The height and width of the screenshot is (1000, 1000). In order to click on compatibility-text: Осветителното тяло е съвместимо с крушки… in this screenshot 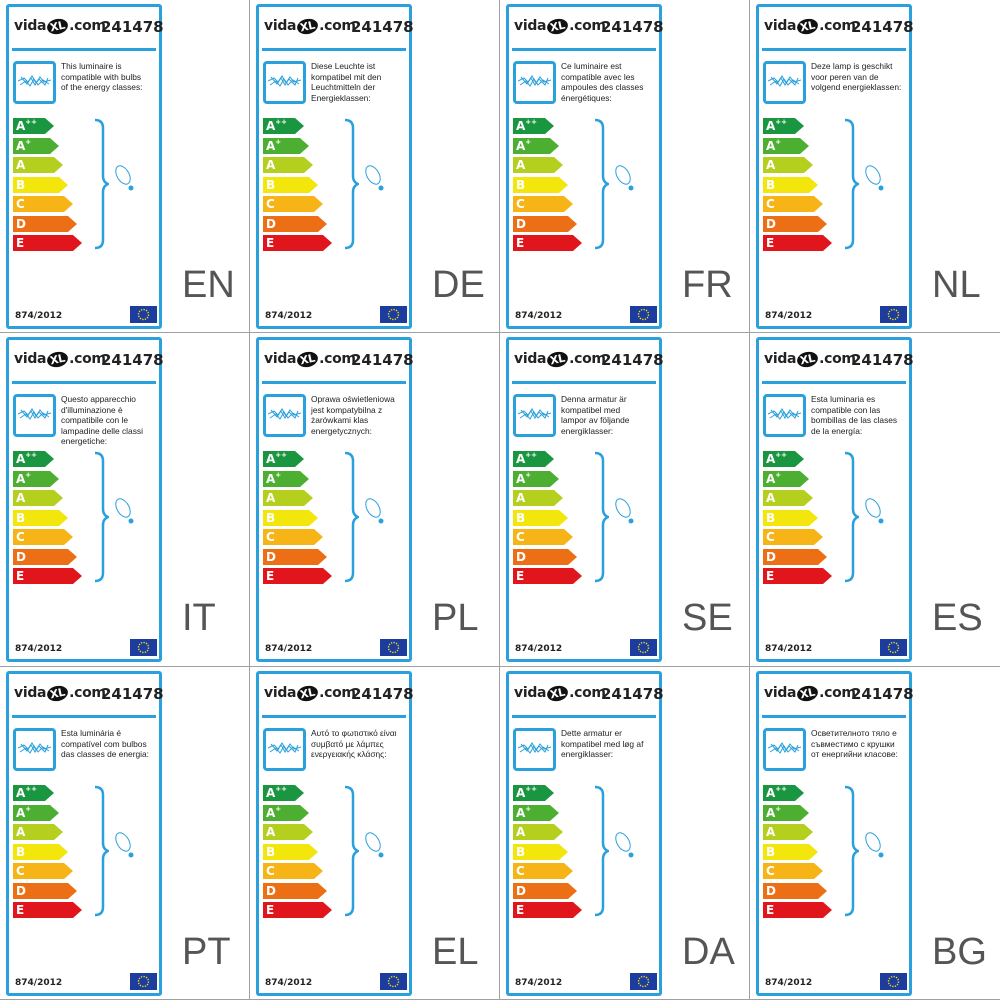, I will do `click(854, 743)`.